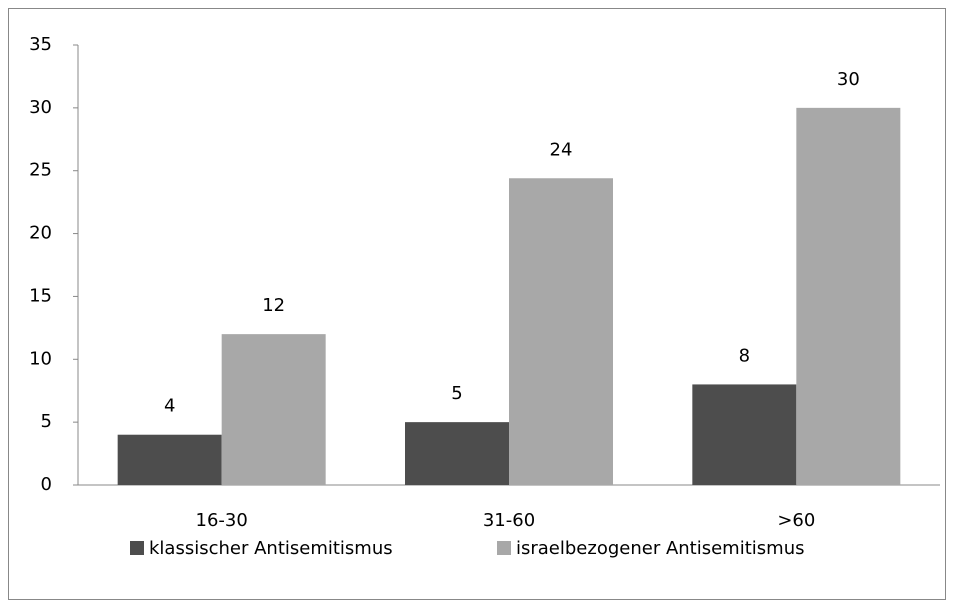 This screenshot has width=954, height=608. Describe the element at coordinates (848, 79) in the screenshot. I see `data-label: 30` at that location.